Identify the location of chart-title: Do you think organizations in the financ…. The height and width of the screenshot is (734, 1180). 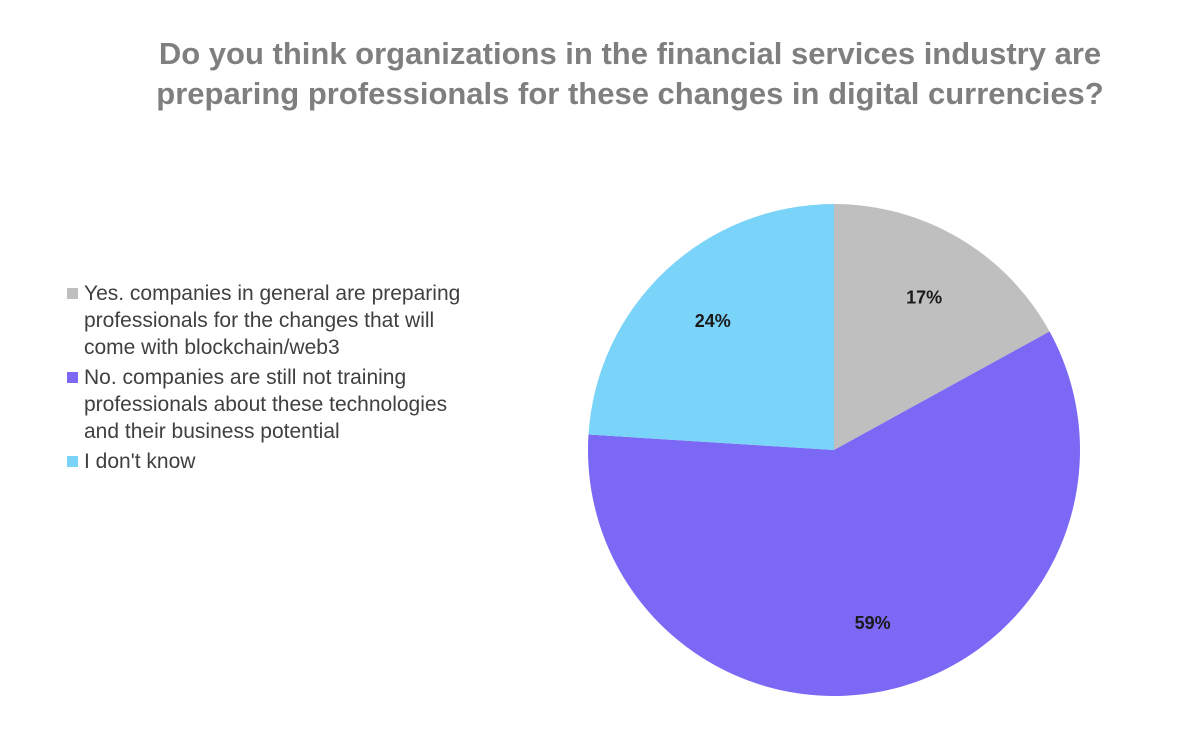
(630, 73).